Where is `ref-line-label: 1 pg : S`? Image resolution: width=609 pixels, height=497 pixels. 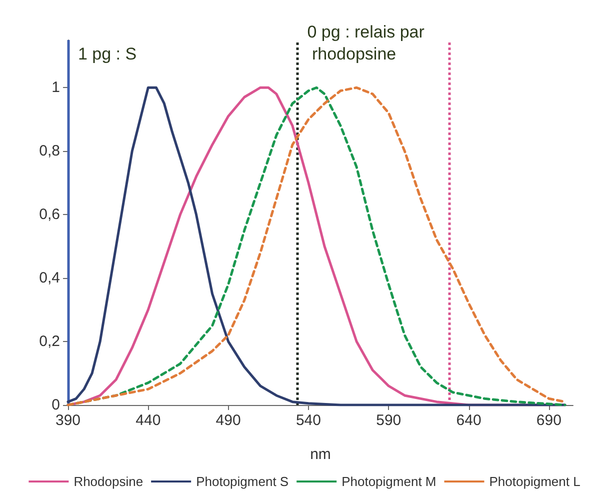 ref-line-label: 1 pg : S is located at coordinates (107, 54).